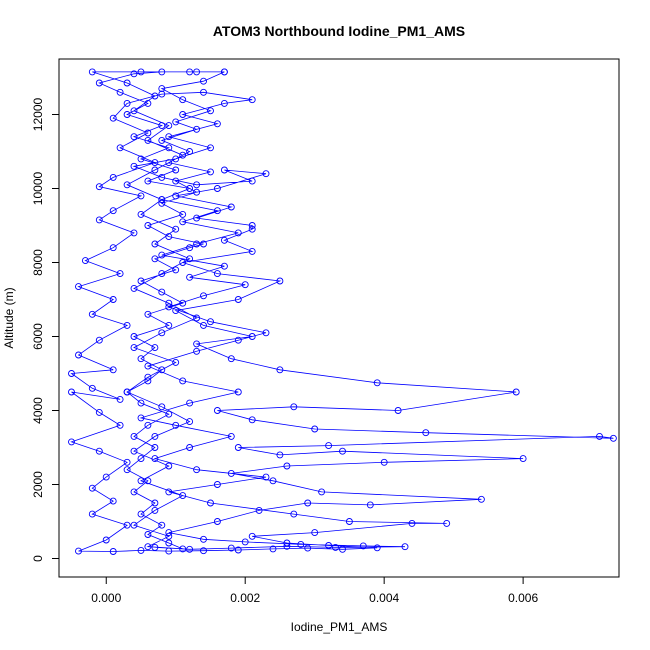 The image size is (650, 650). Describe the element at coordinates (339, 31) in the screenshot. I see `chart-title: ATOM3 Northbound Iodine_PM1_AMS` at that location.